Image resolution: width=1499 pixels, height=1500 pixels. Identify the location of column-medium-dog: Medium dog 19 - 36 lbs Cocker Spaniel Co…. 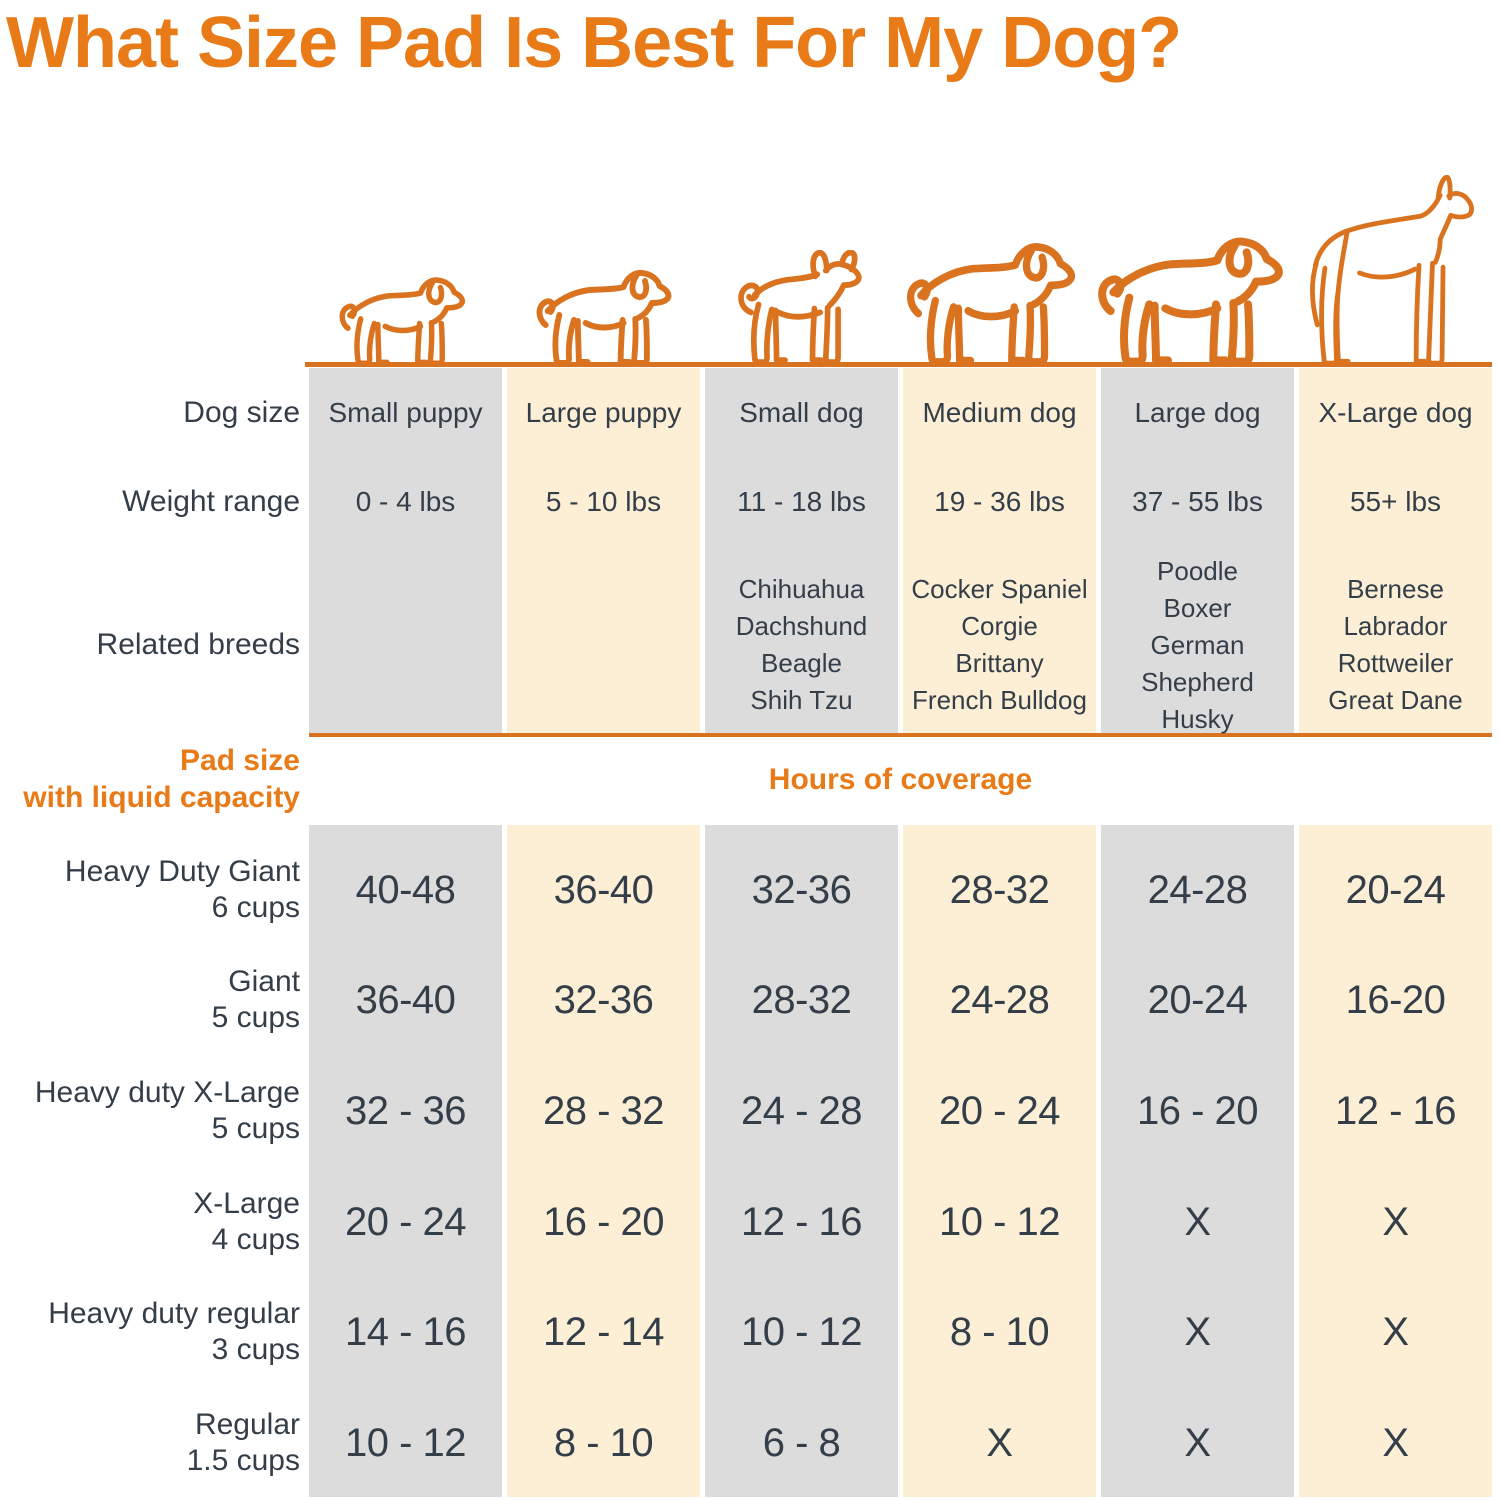
(999, 750).